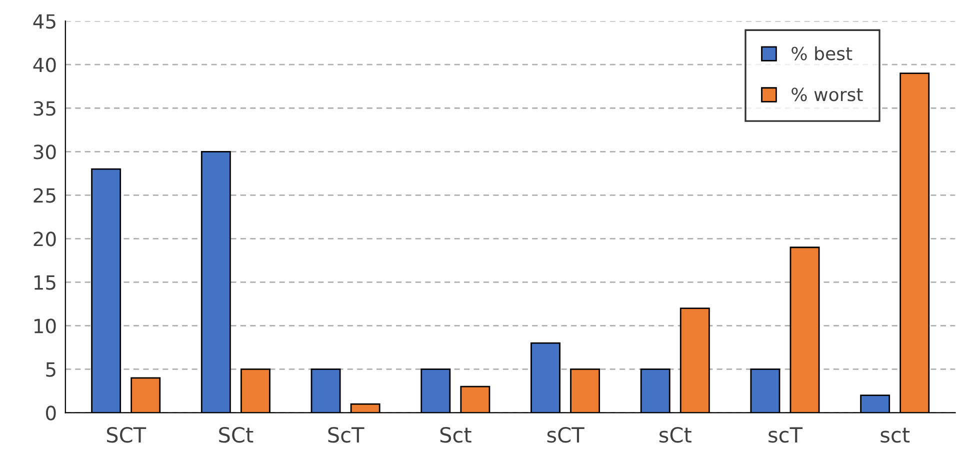 This screenshot has height=469, width=962. What do you see at coordinates (126, 434) in the screenshot?
I see `x-tick-label: SCT` at bounding box center [126, 434].